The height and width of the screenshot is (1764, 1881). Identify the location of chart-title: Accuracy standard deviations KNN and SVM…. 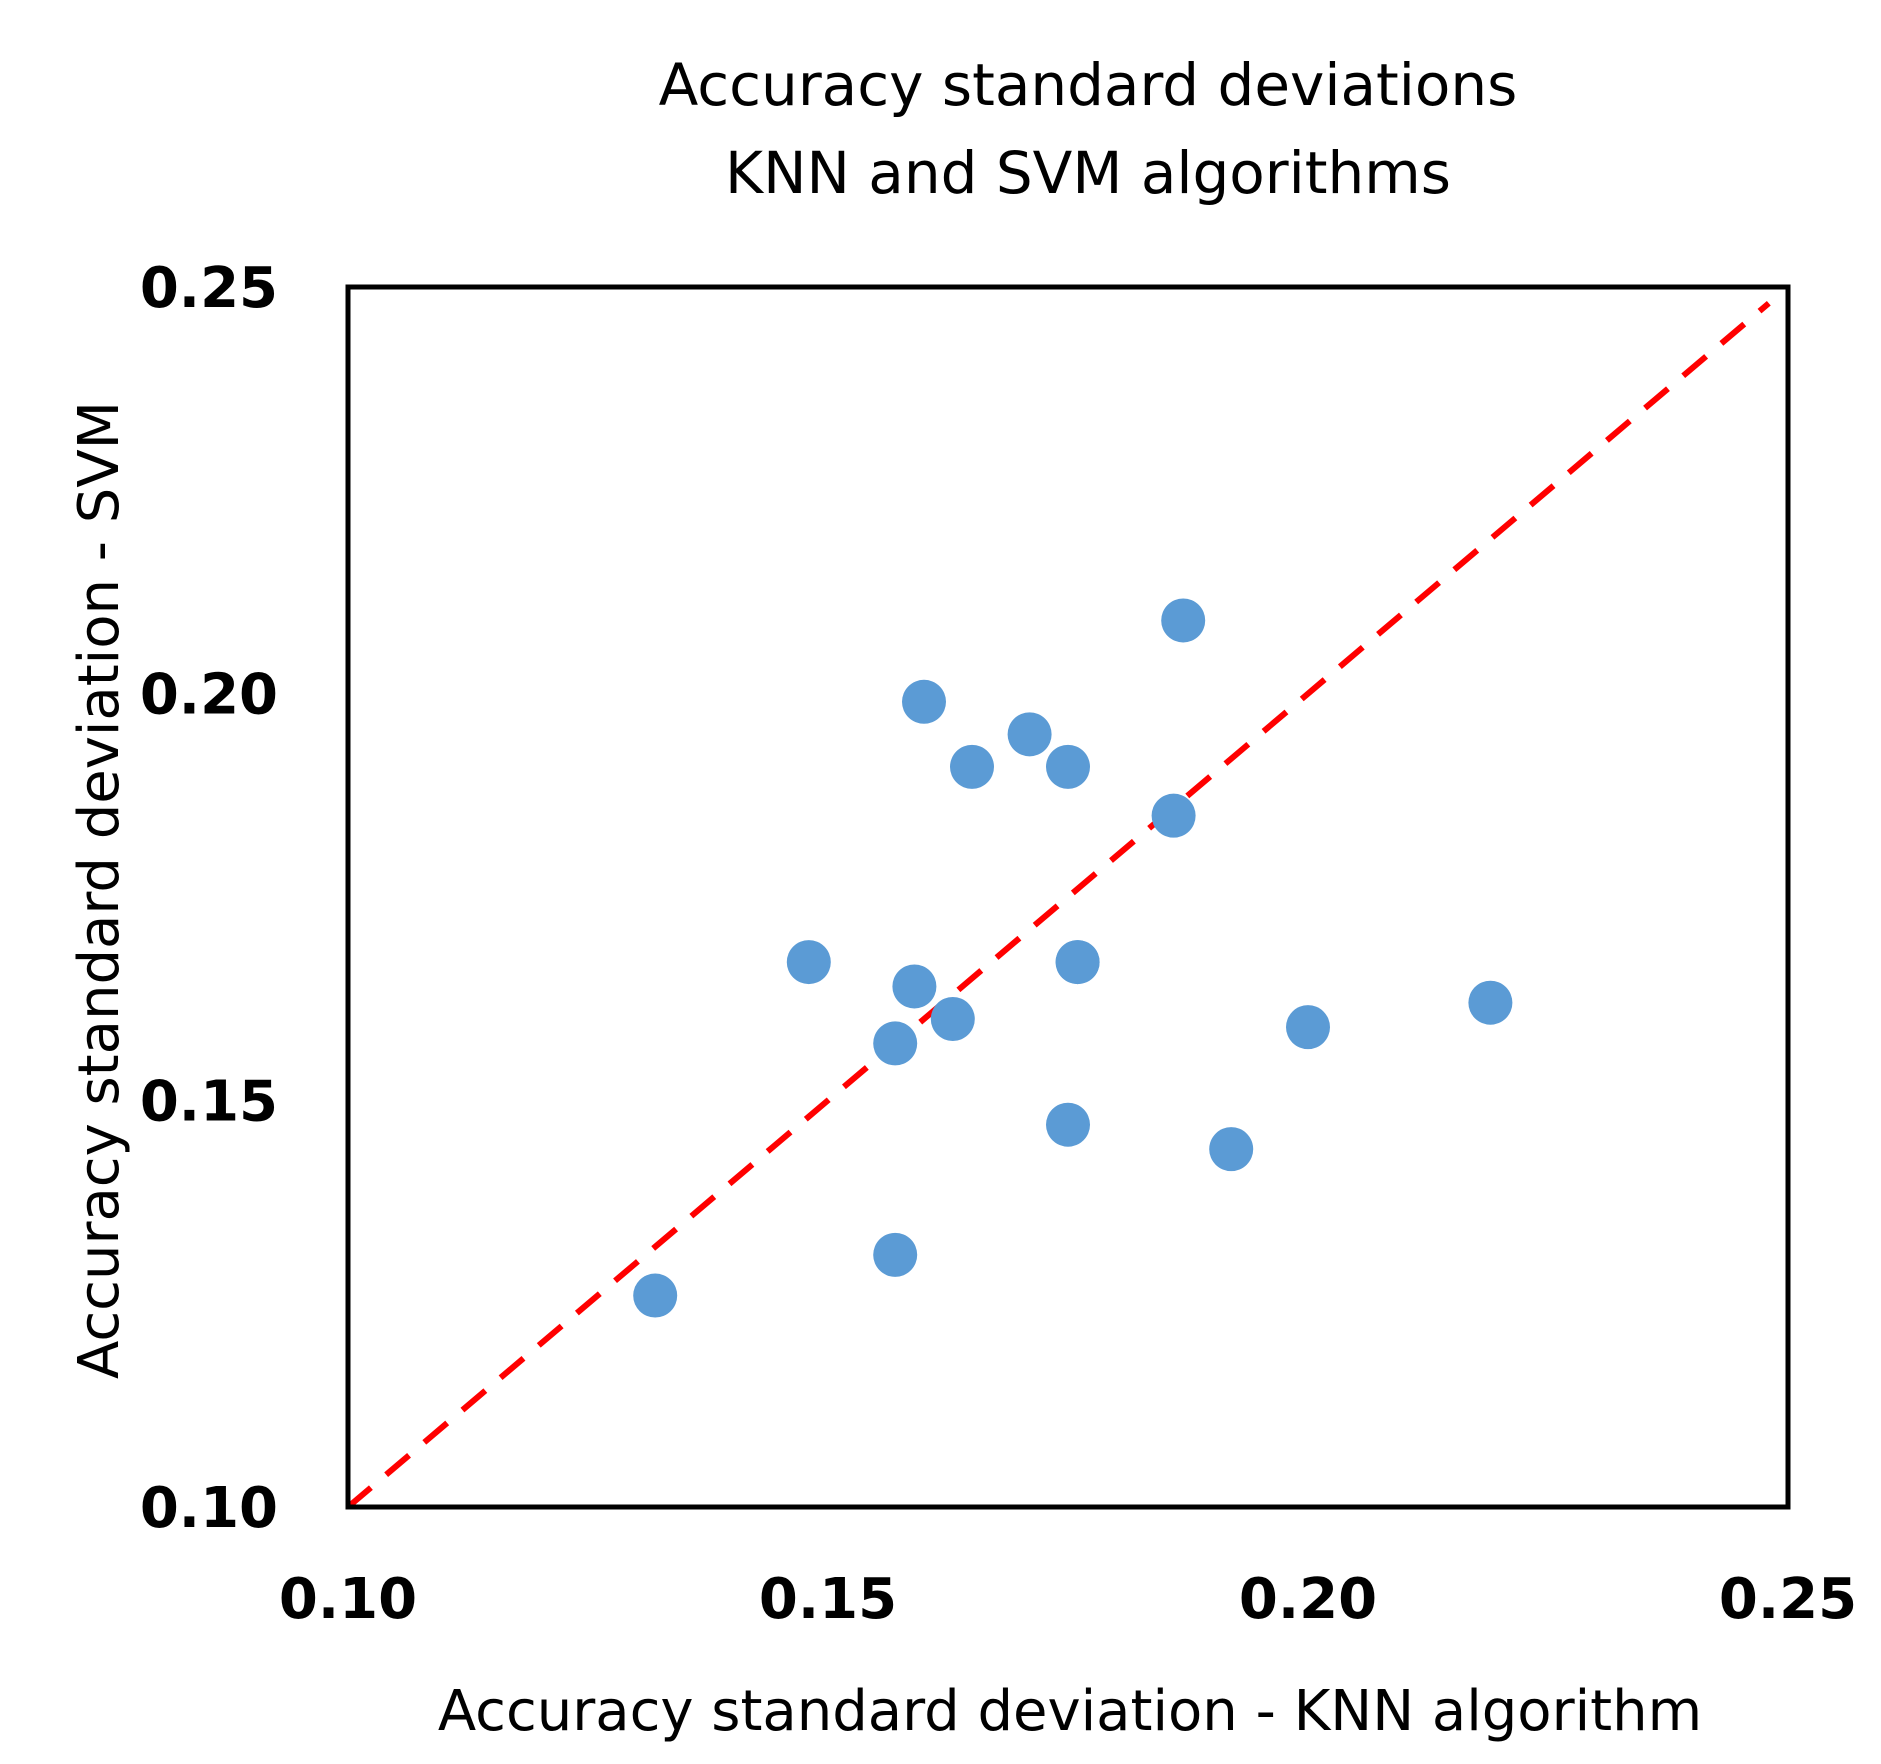
(1088, 129).